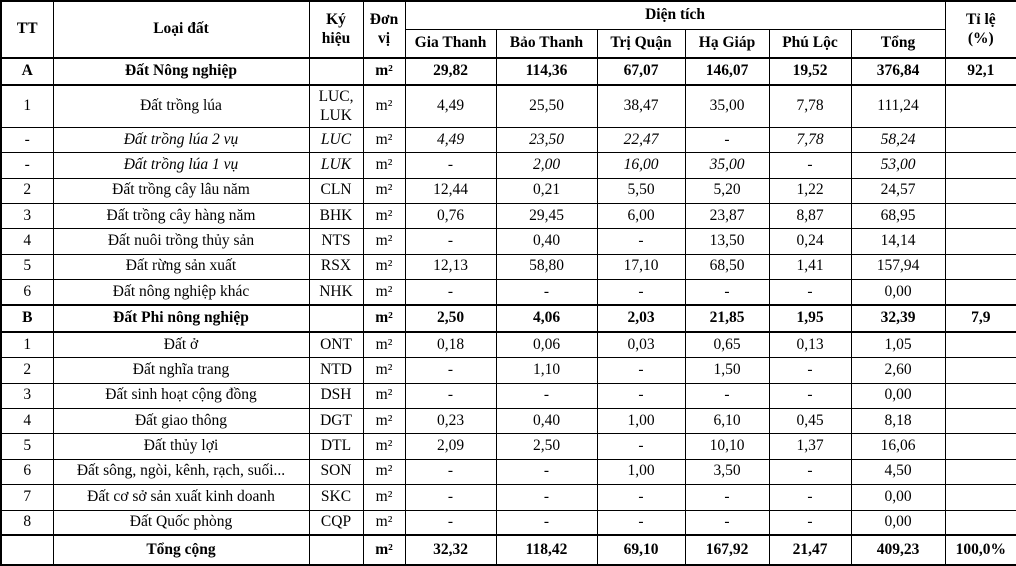 The width and height of the screenshot is (1016, 566). What do you see at coordinates (641, 43) in the screenshot?
I see `col-header-commune-tri-quan: Trị Quận` at bounding box center [641, 43].